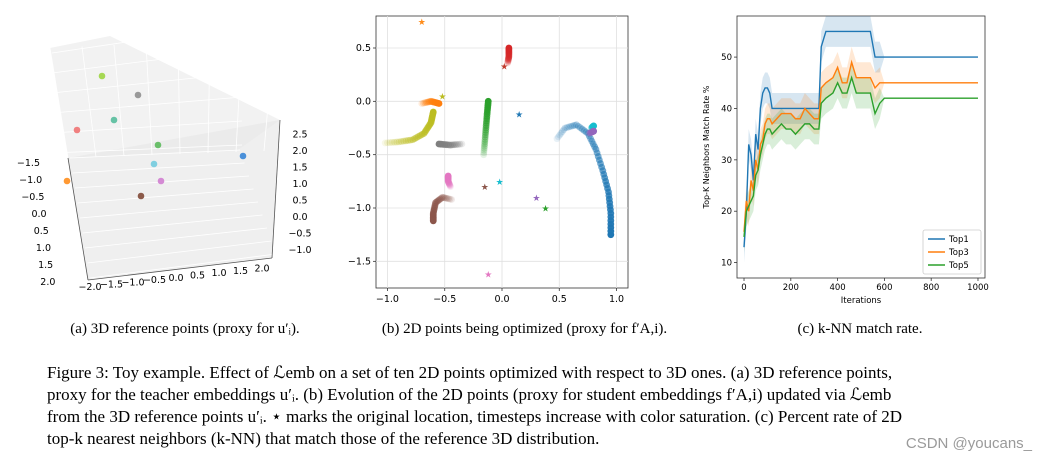 This screenshot has height=458, width=1040. I want to click on z-tick-label: 0.0, so click(299, 217).